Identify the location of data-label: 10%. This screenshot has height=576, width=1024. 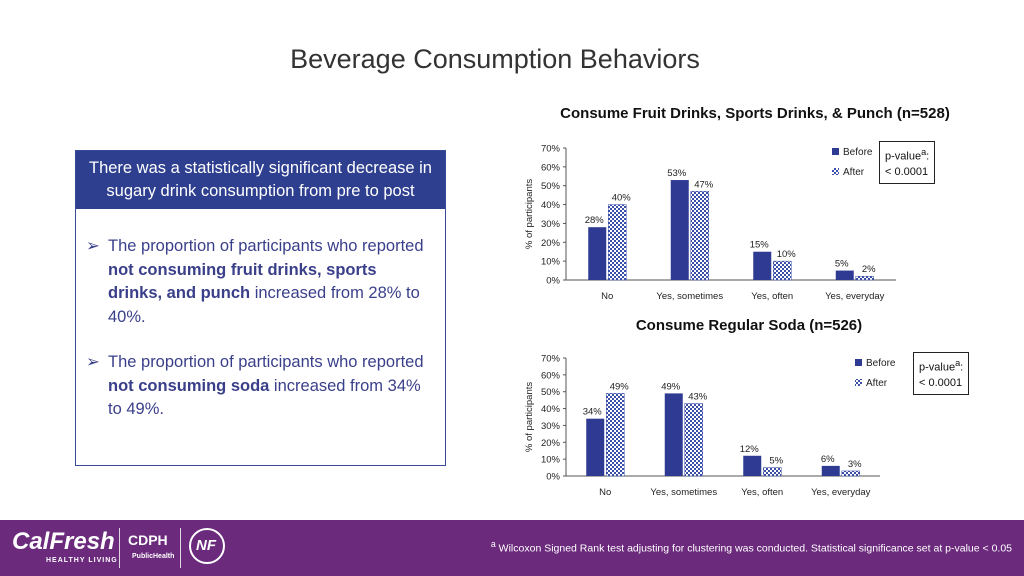
(787, 254).